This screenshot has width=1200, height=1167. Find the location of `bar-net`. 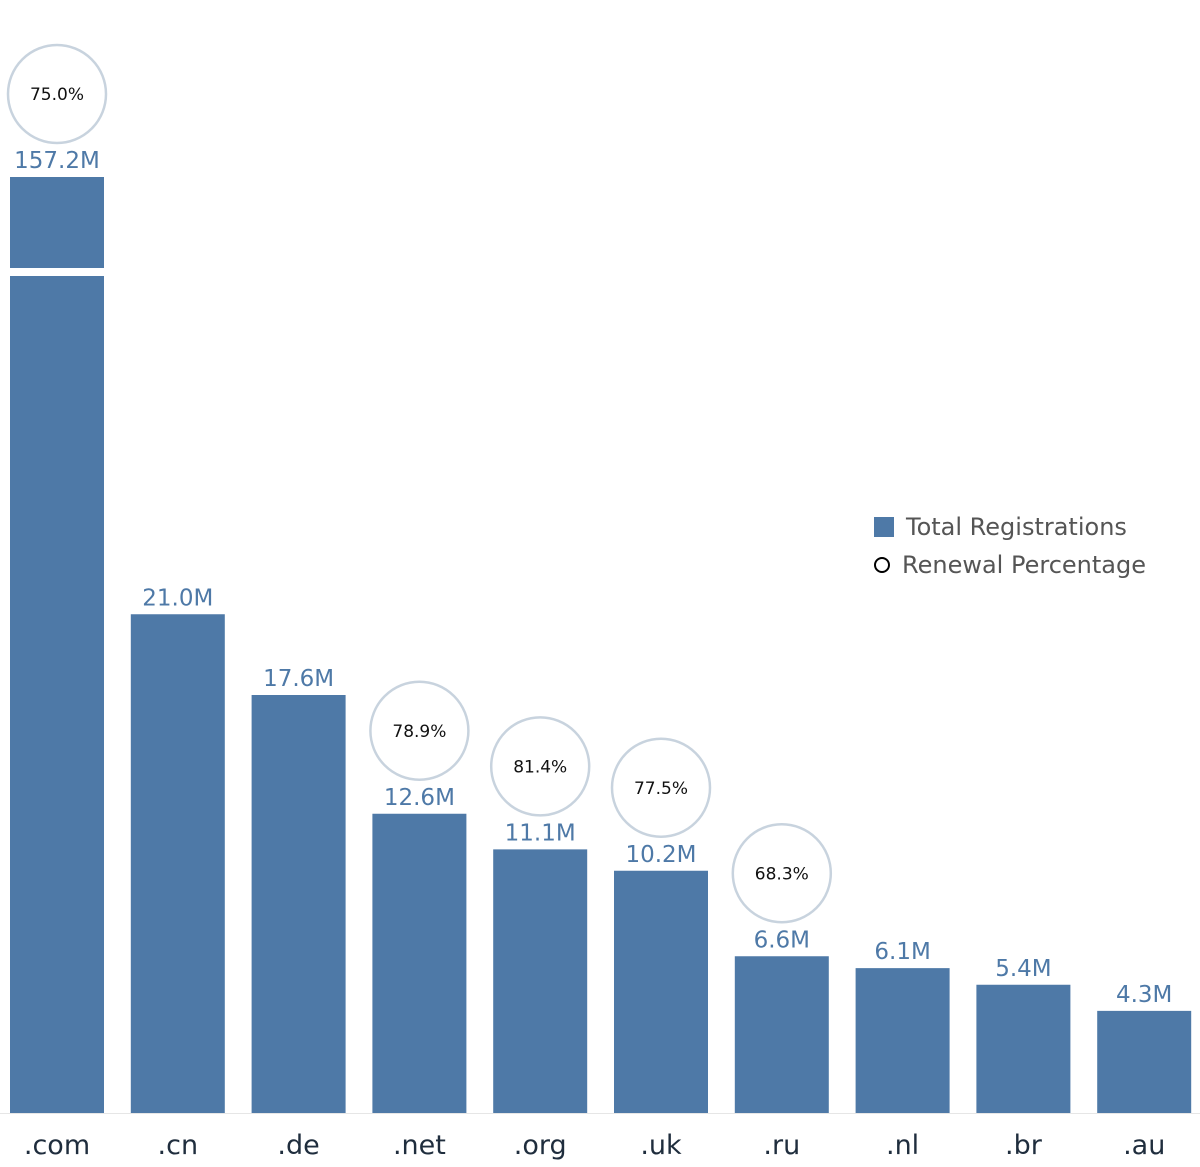

bar-net is located at coordinates (419, 963).